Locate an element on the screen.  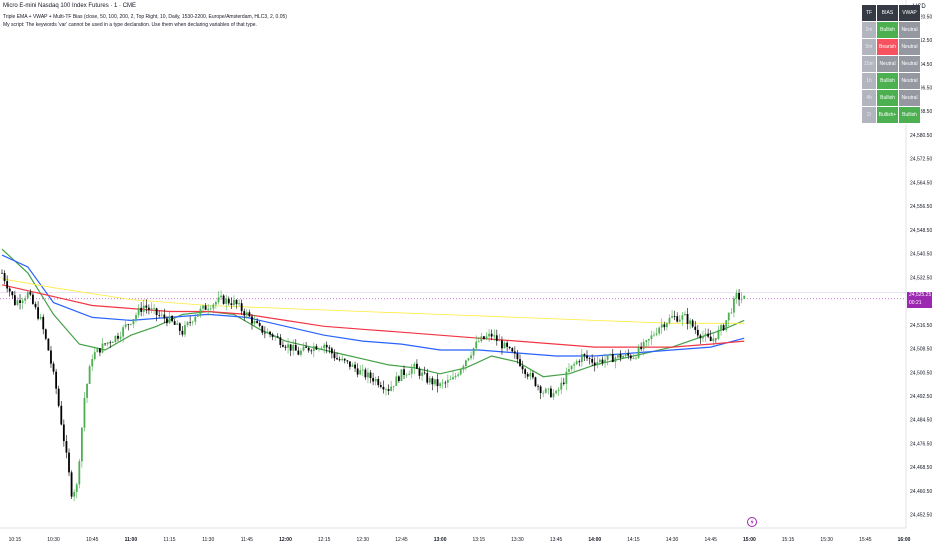
event-marker-icon is located at coordinates (752, 522).